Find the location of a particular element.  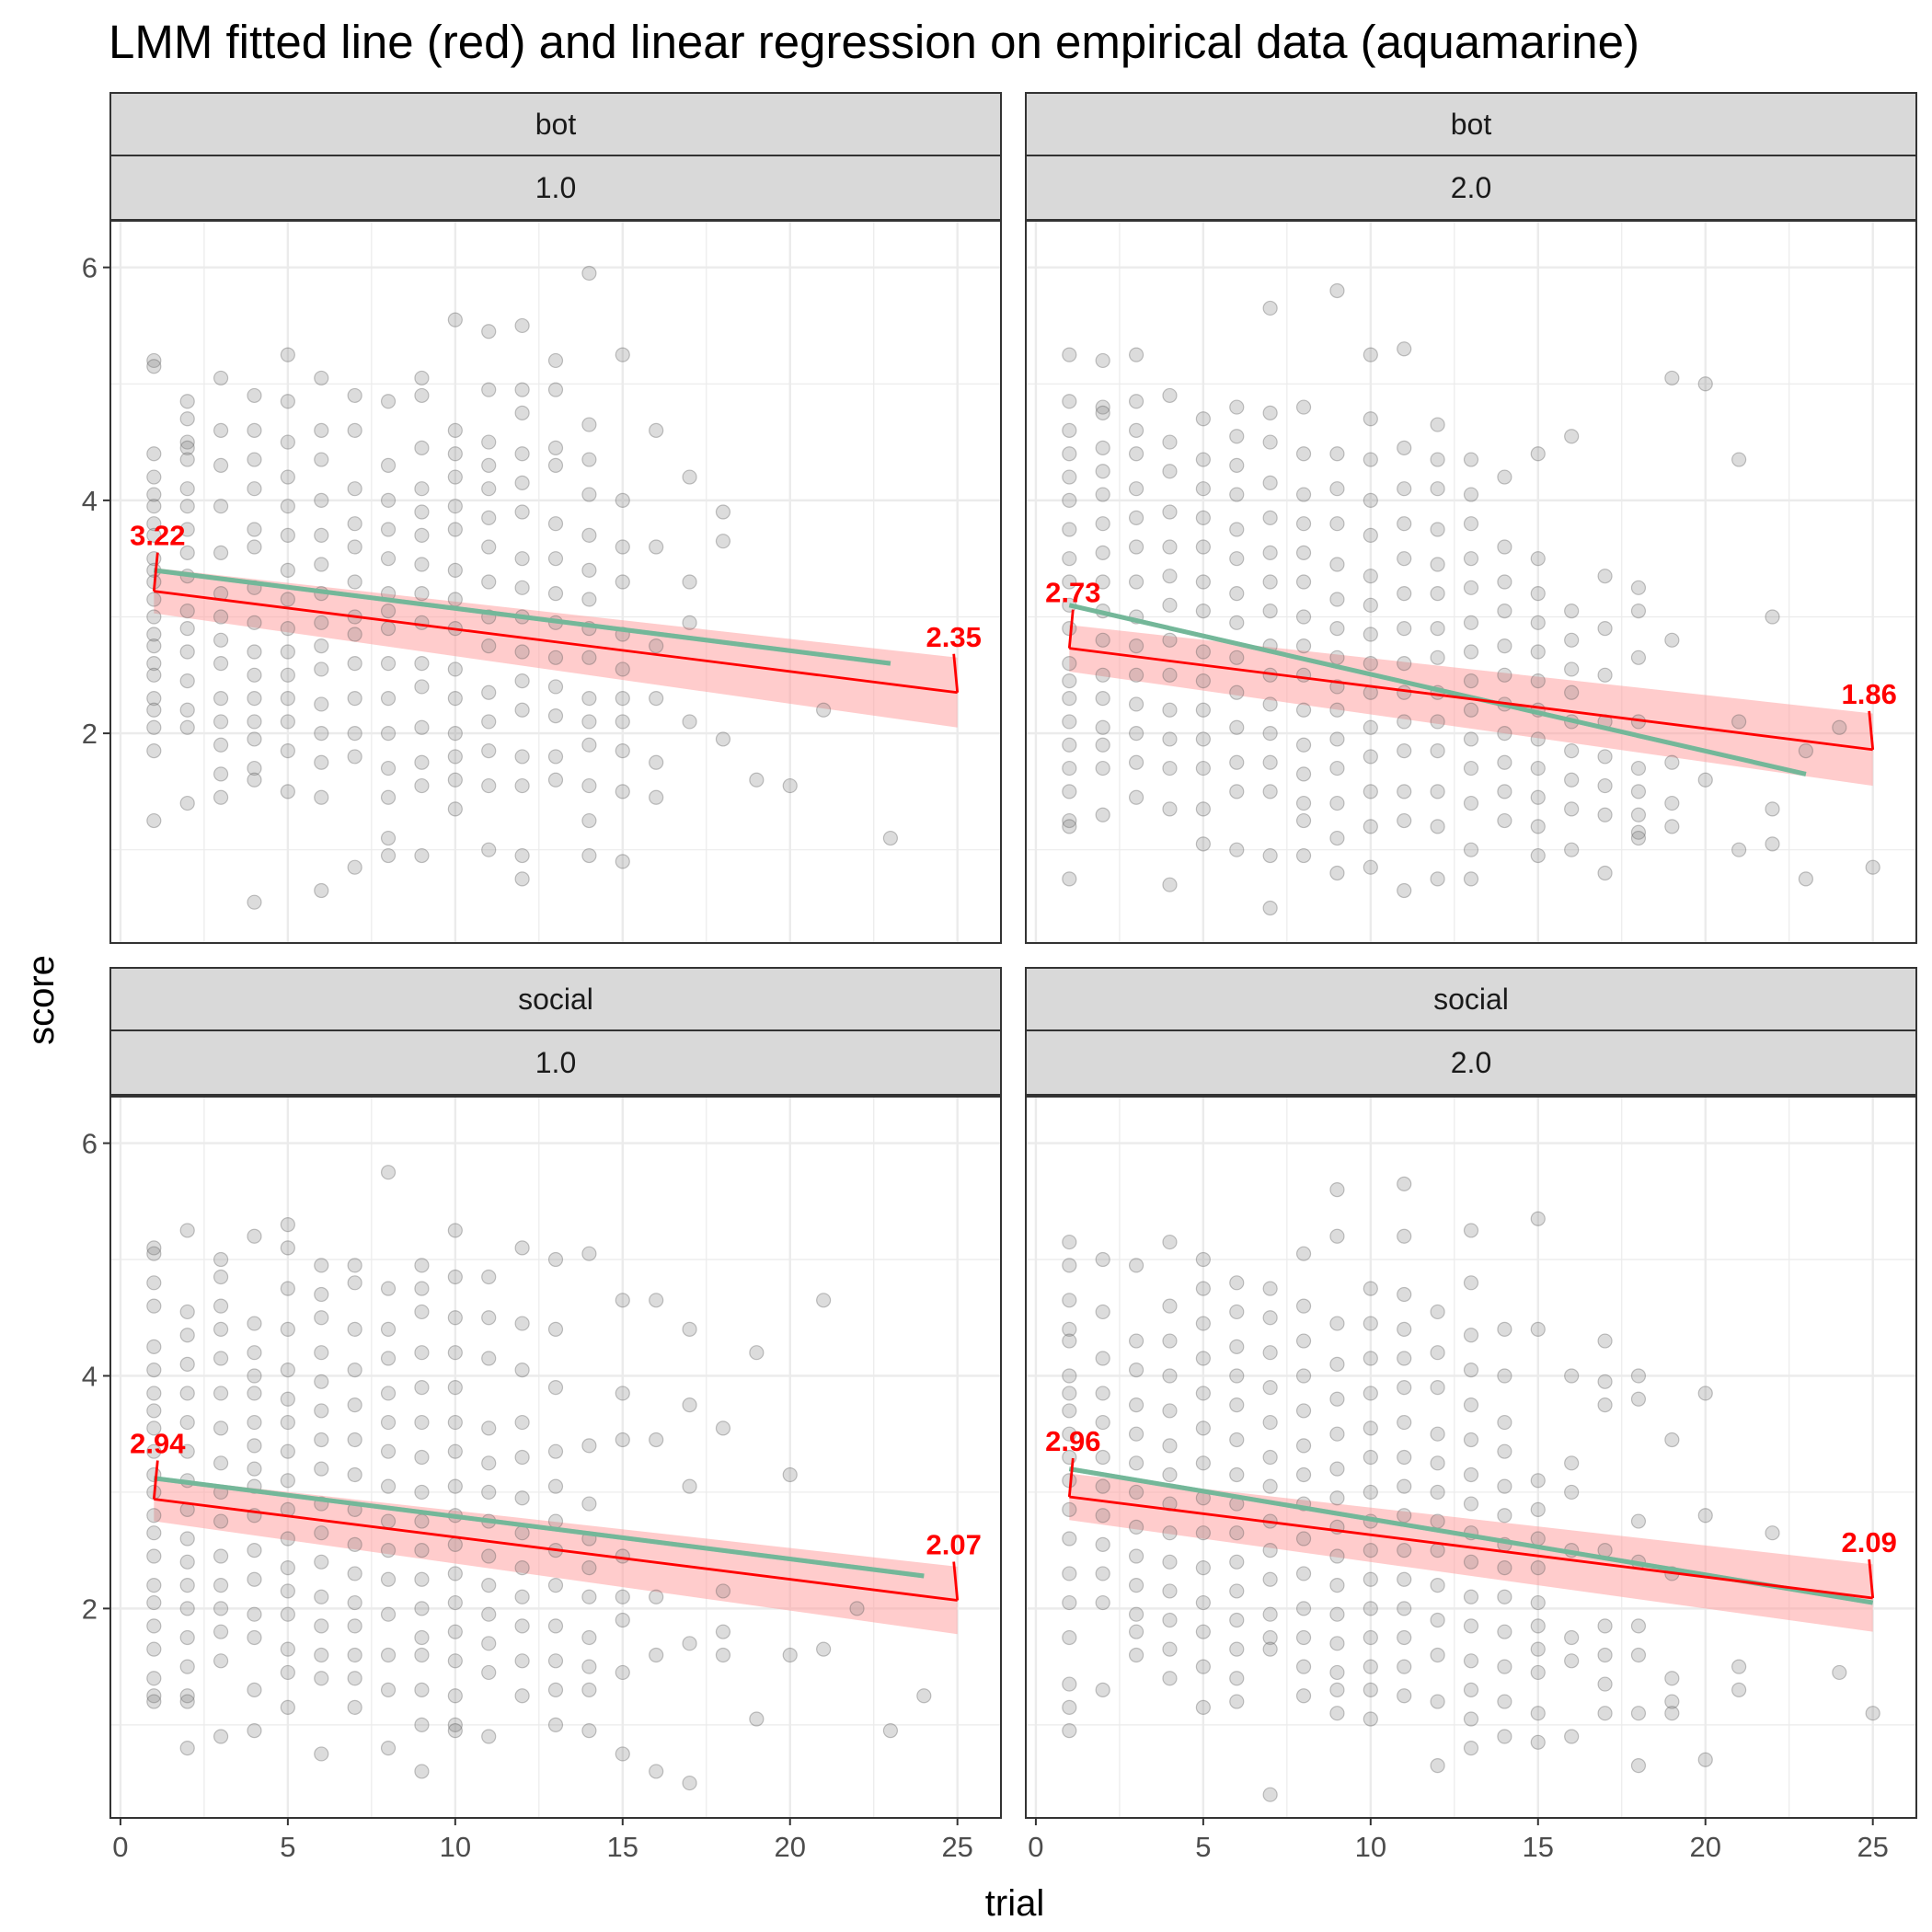

fitted-value-label: 3.22 is located at coordinates (157, 536).